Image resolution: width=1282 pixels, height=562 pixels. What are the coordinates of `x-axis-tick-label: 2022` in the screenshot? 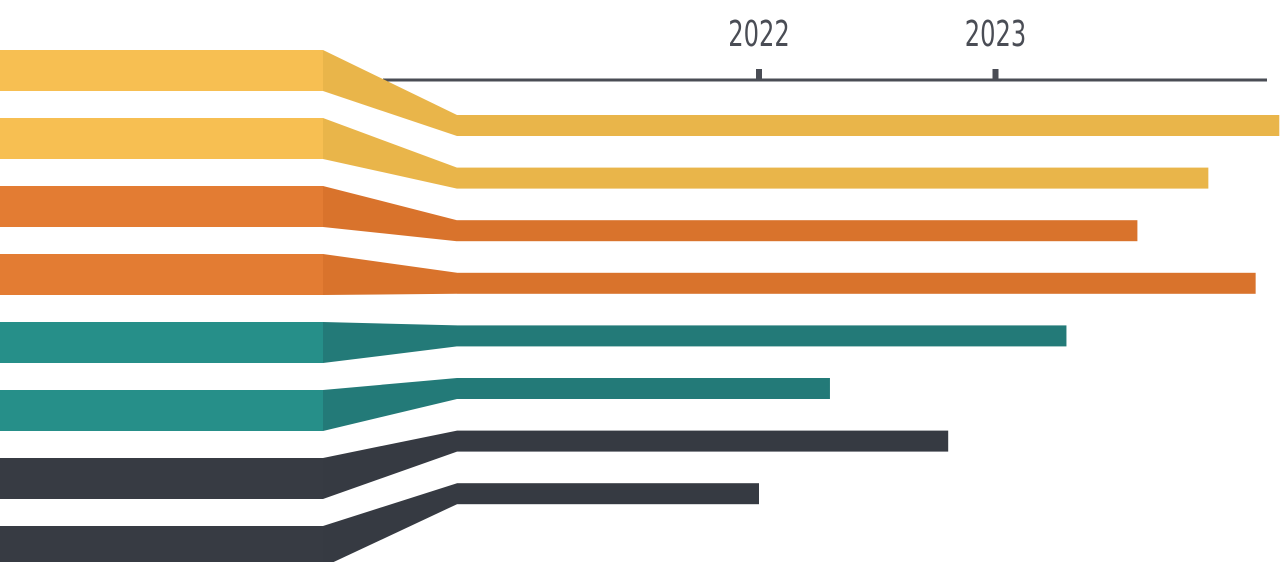 It's located at (758, 34).